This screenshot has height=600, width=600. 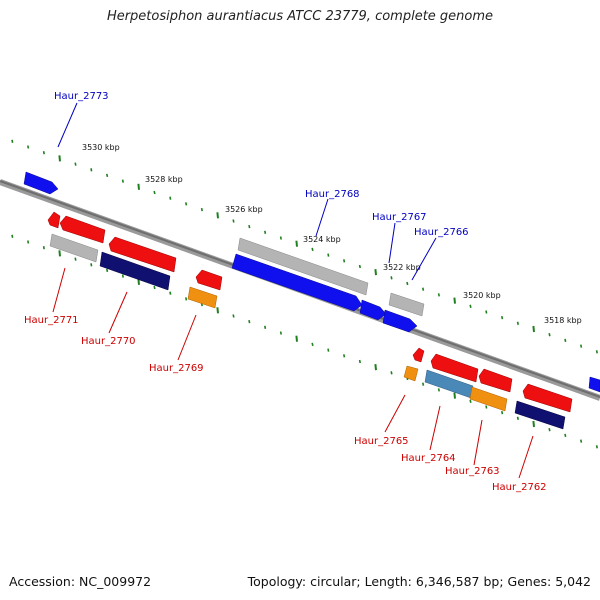 What do you see at coordinates (80, 581) in the screenshot?
I see `accession-text: Accession: NC_009972` at bounding box center [80, 581].